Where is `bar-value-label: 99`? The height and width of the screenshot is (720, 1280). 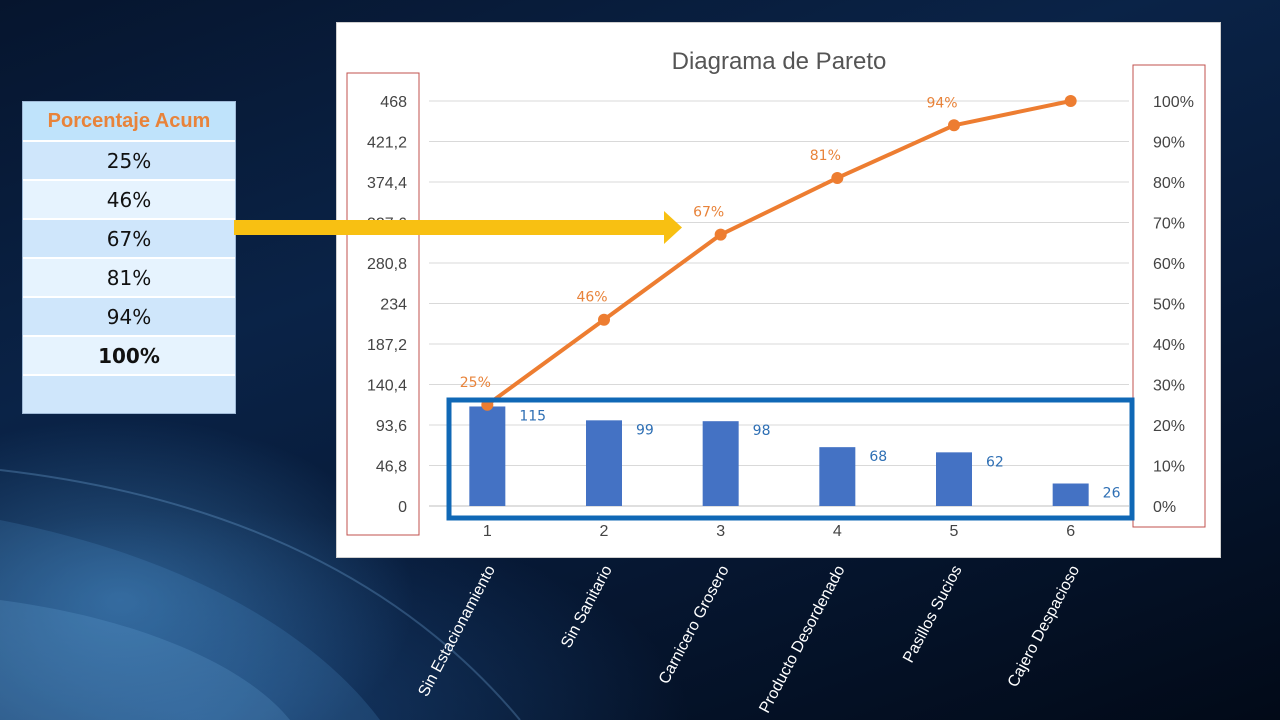 bar-value-label: 99 is located at coordinates (645, 430).